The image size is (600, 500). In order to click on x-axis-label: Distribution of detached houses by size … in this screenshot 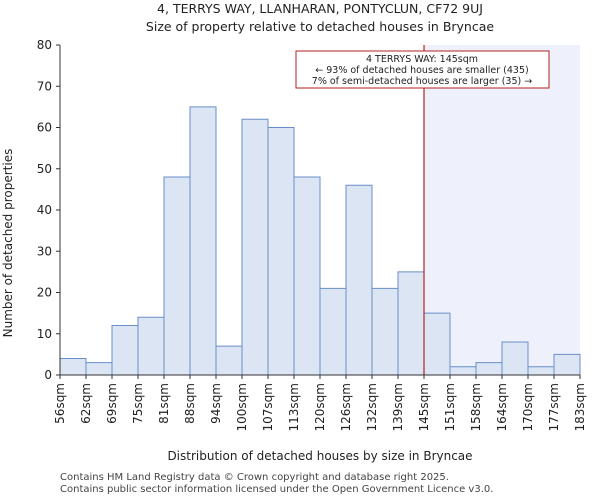, I will do `click(319, 456)`.